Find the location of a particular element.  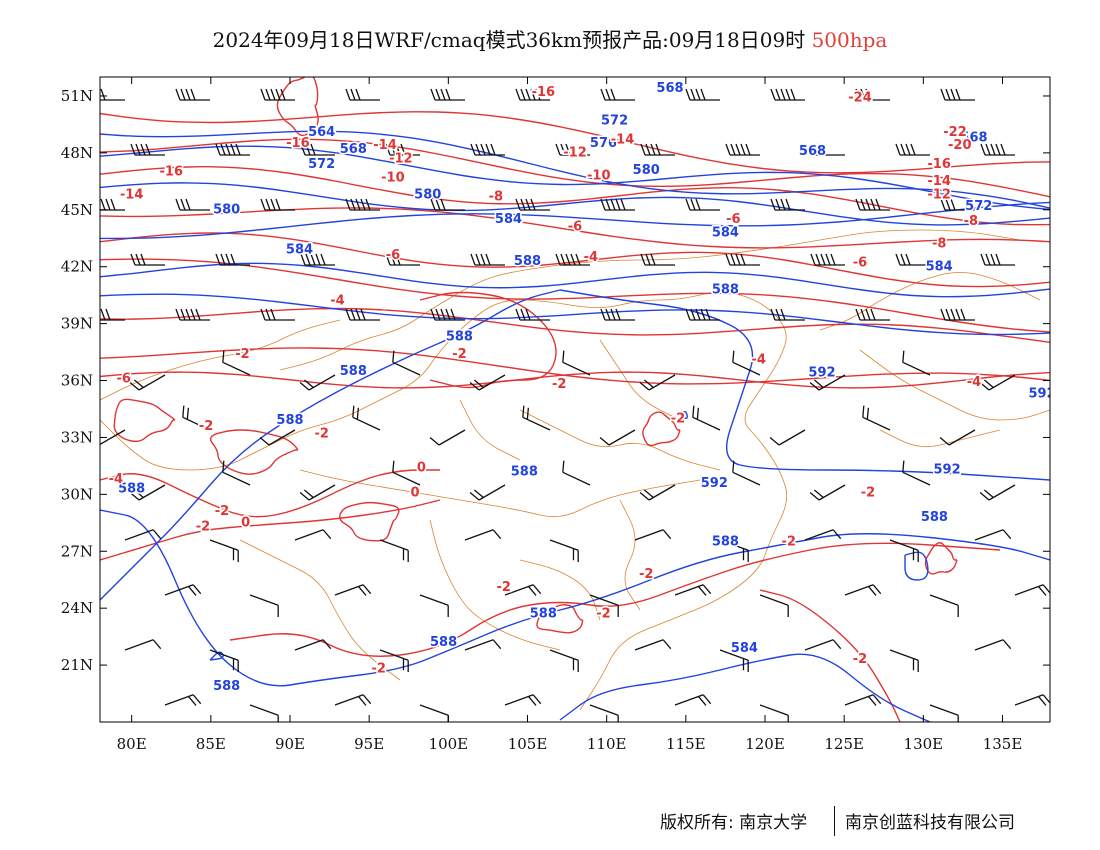

height-contour-label: 584 is located at coordinates (939, 267).